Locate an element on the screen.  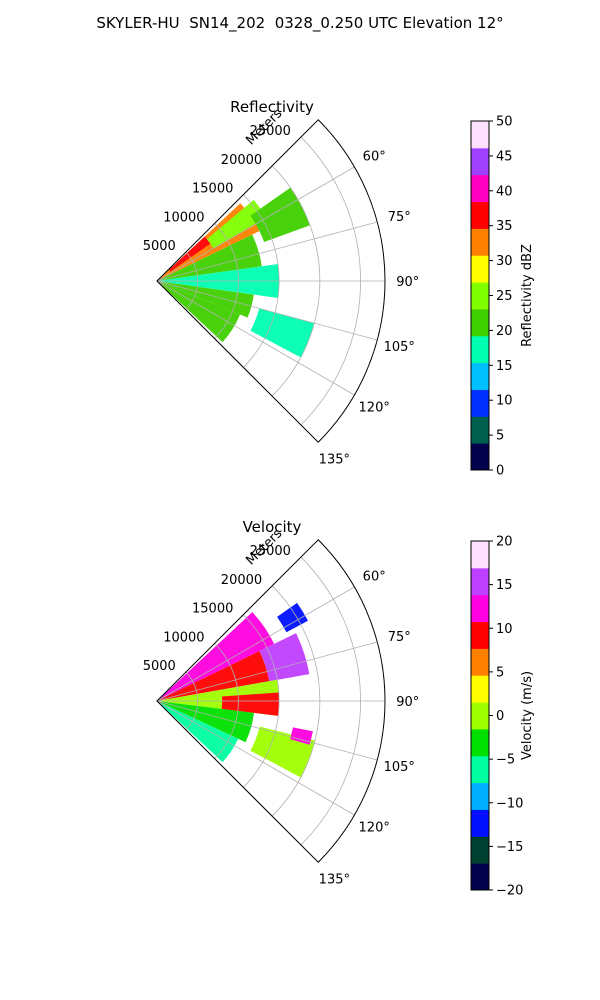
colorbar-tick-label: 35 is located at coordinates (504, 226).